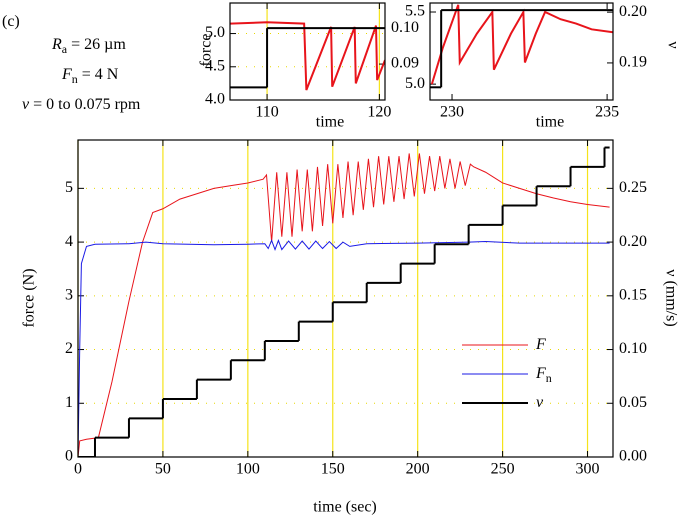  I want to click on y-tick-label: 3, so click(69, 294).